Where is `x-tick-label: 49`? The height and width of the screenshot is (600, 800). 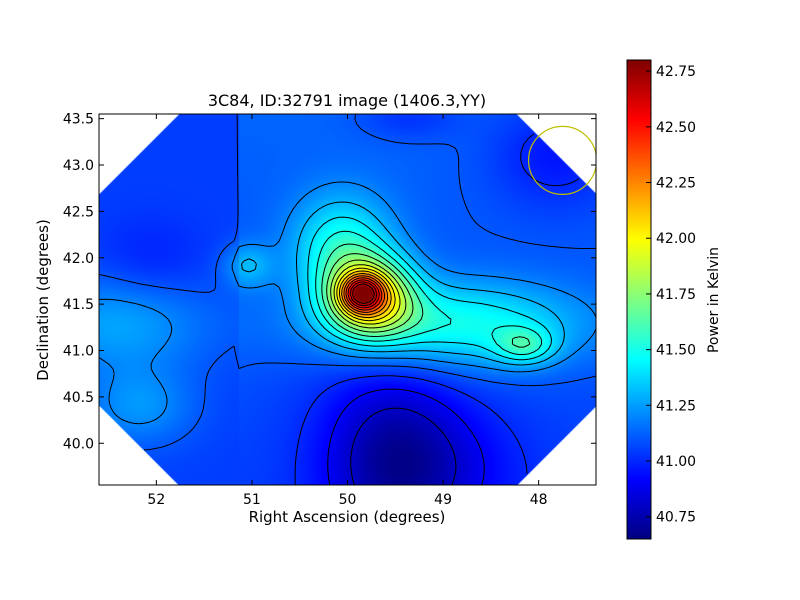
x-tick-label: 49 is located at coordinates (443, 500).